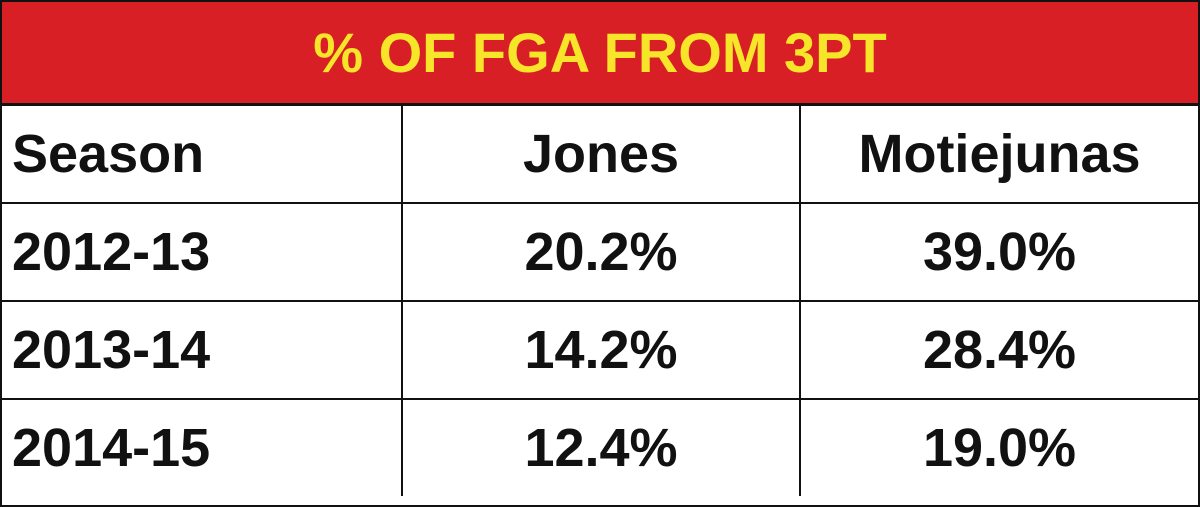  I want to click on column-header: Motiejunas, so click(998, 155).